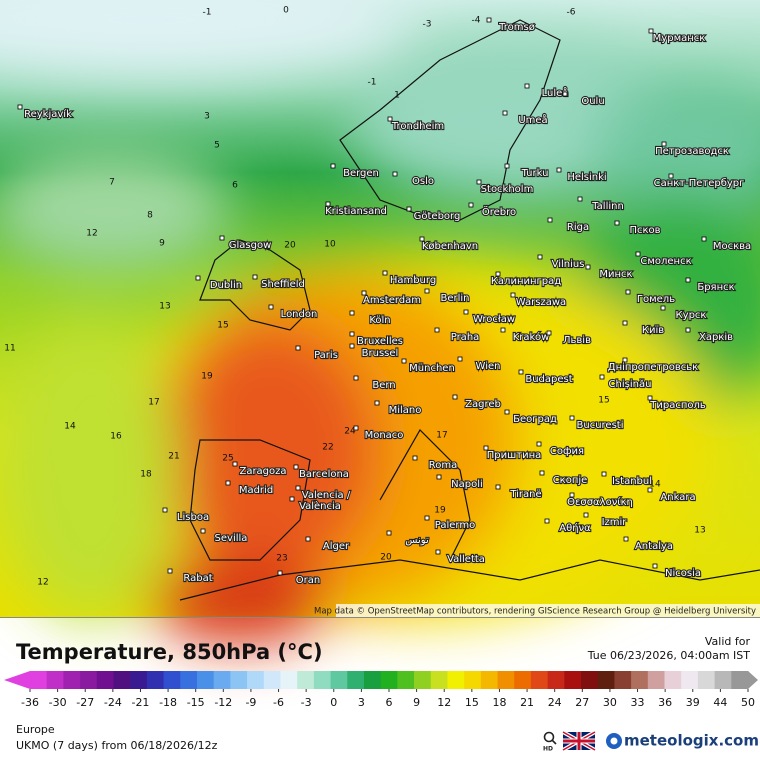 This screenshot has width=760, height=764. I want to click on search-icon, so click(549, 737).